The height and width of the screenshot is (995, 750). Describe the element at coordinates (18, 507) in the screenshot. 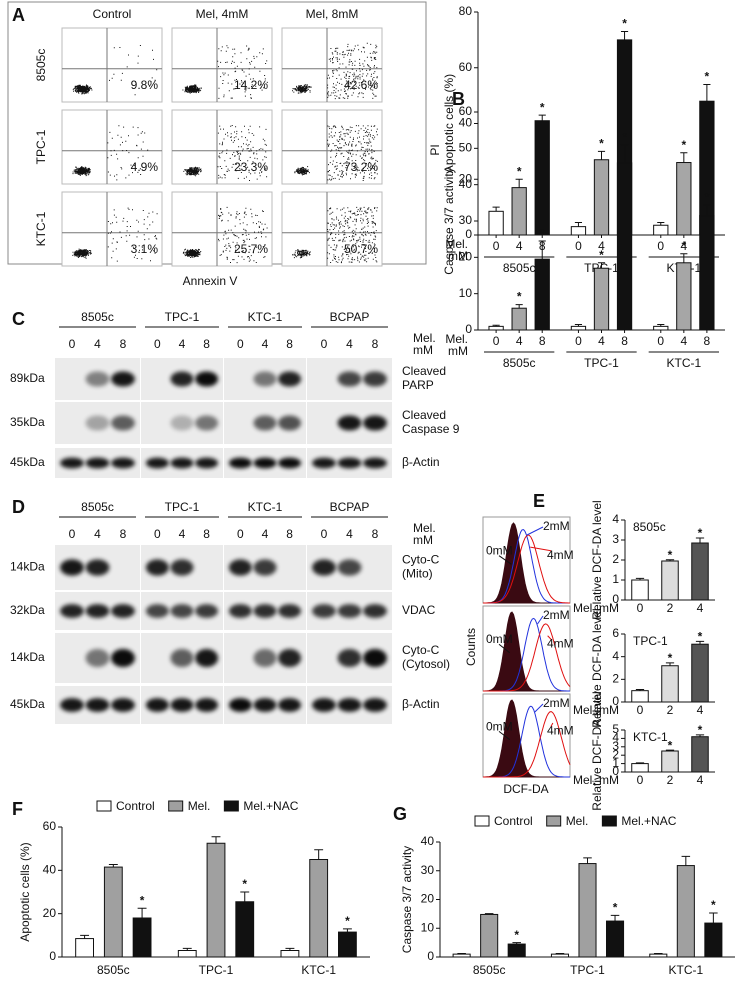

I see `panel-label: D` at that location.